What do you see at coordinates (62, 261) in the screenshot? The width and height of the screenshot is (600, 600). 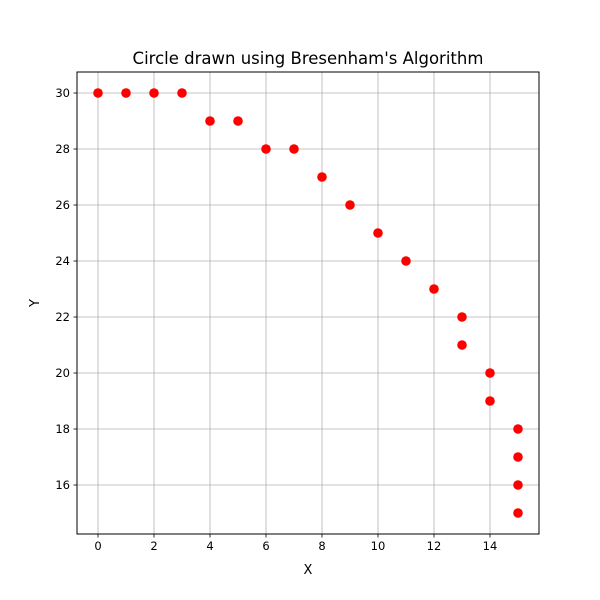 I see `y-tick-label: 24` at bounding box center [62, 261].